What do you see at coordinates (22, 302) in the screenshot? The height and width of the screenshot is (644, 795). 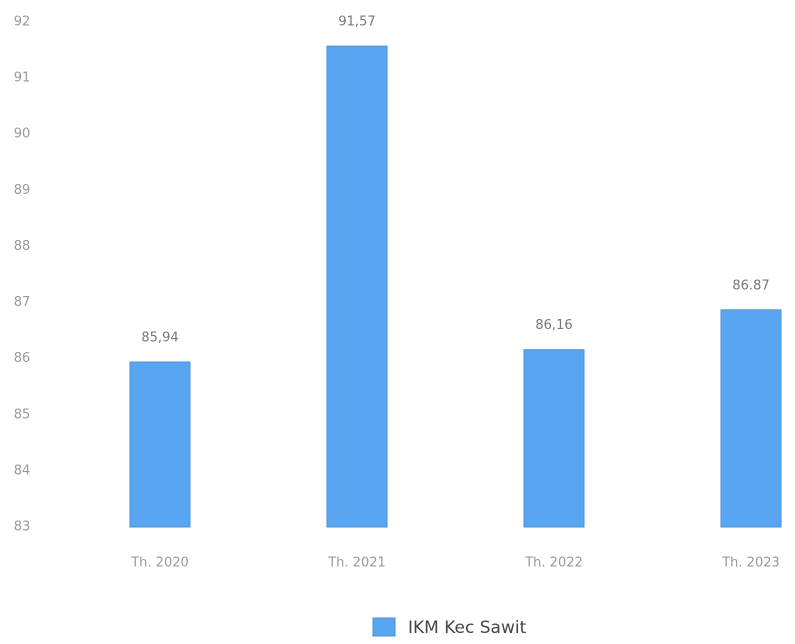 I see `y-tick-label: 87` at bounding box center [22, 302].